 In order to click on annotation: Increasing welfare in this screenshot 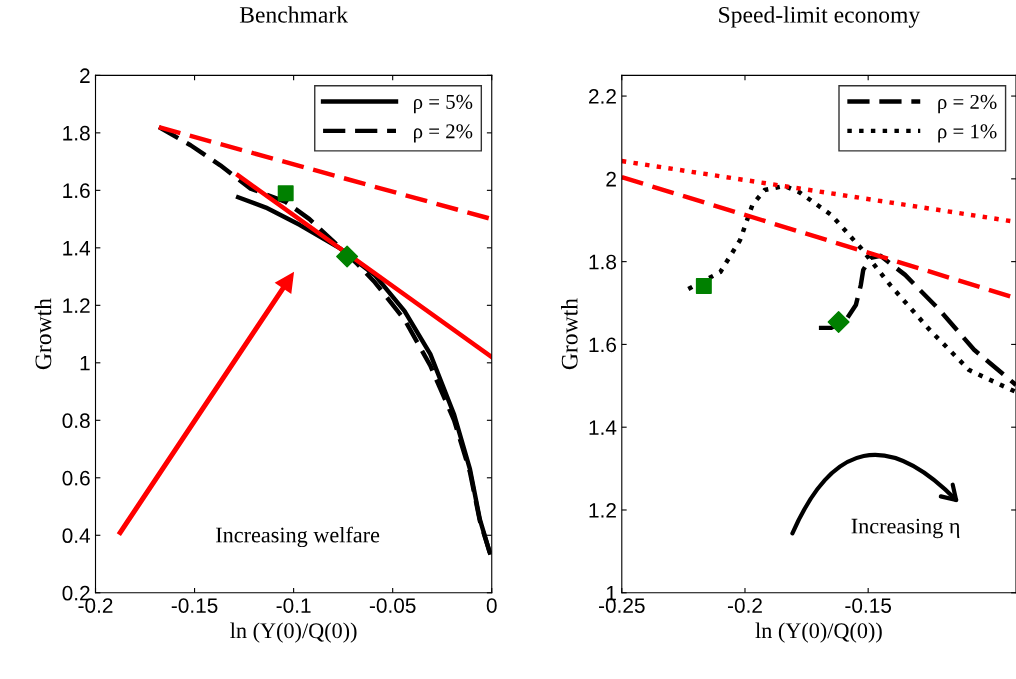, I will do `click(298, 537)`.